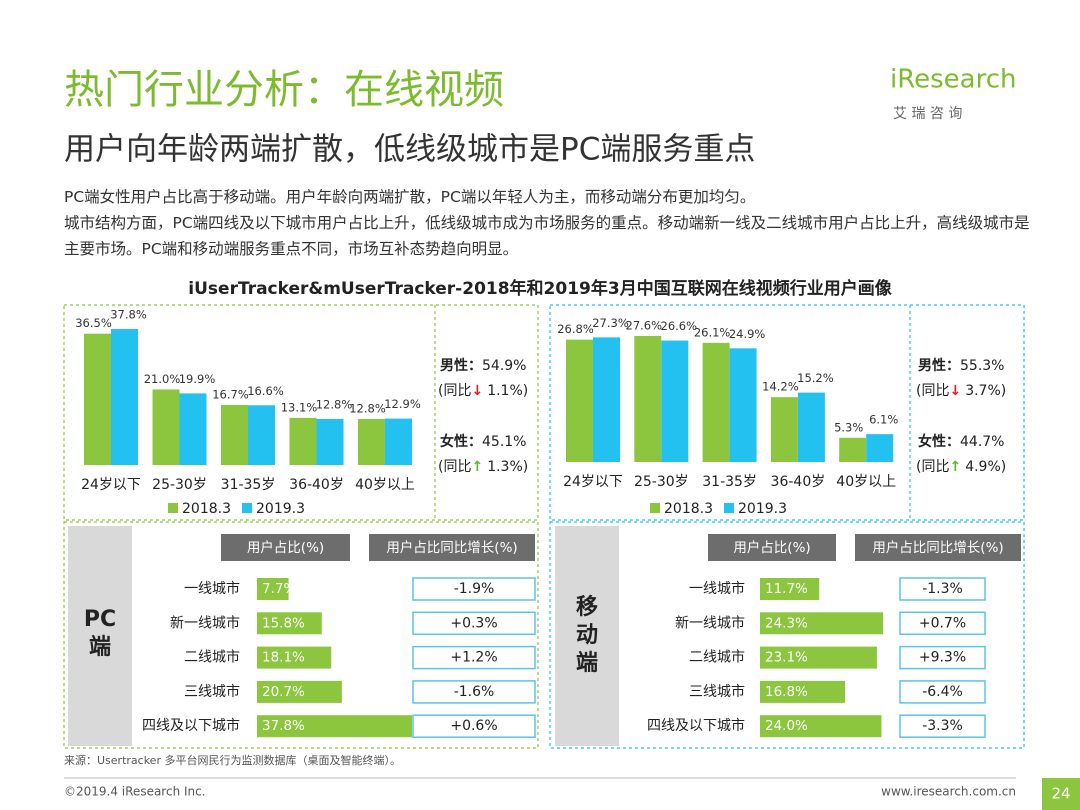 Image resolution: width=1080 pixels, height=810 pixels. I want to click on value-label: 37.8%, so click(128, 315).